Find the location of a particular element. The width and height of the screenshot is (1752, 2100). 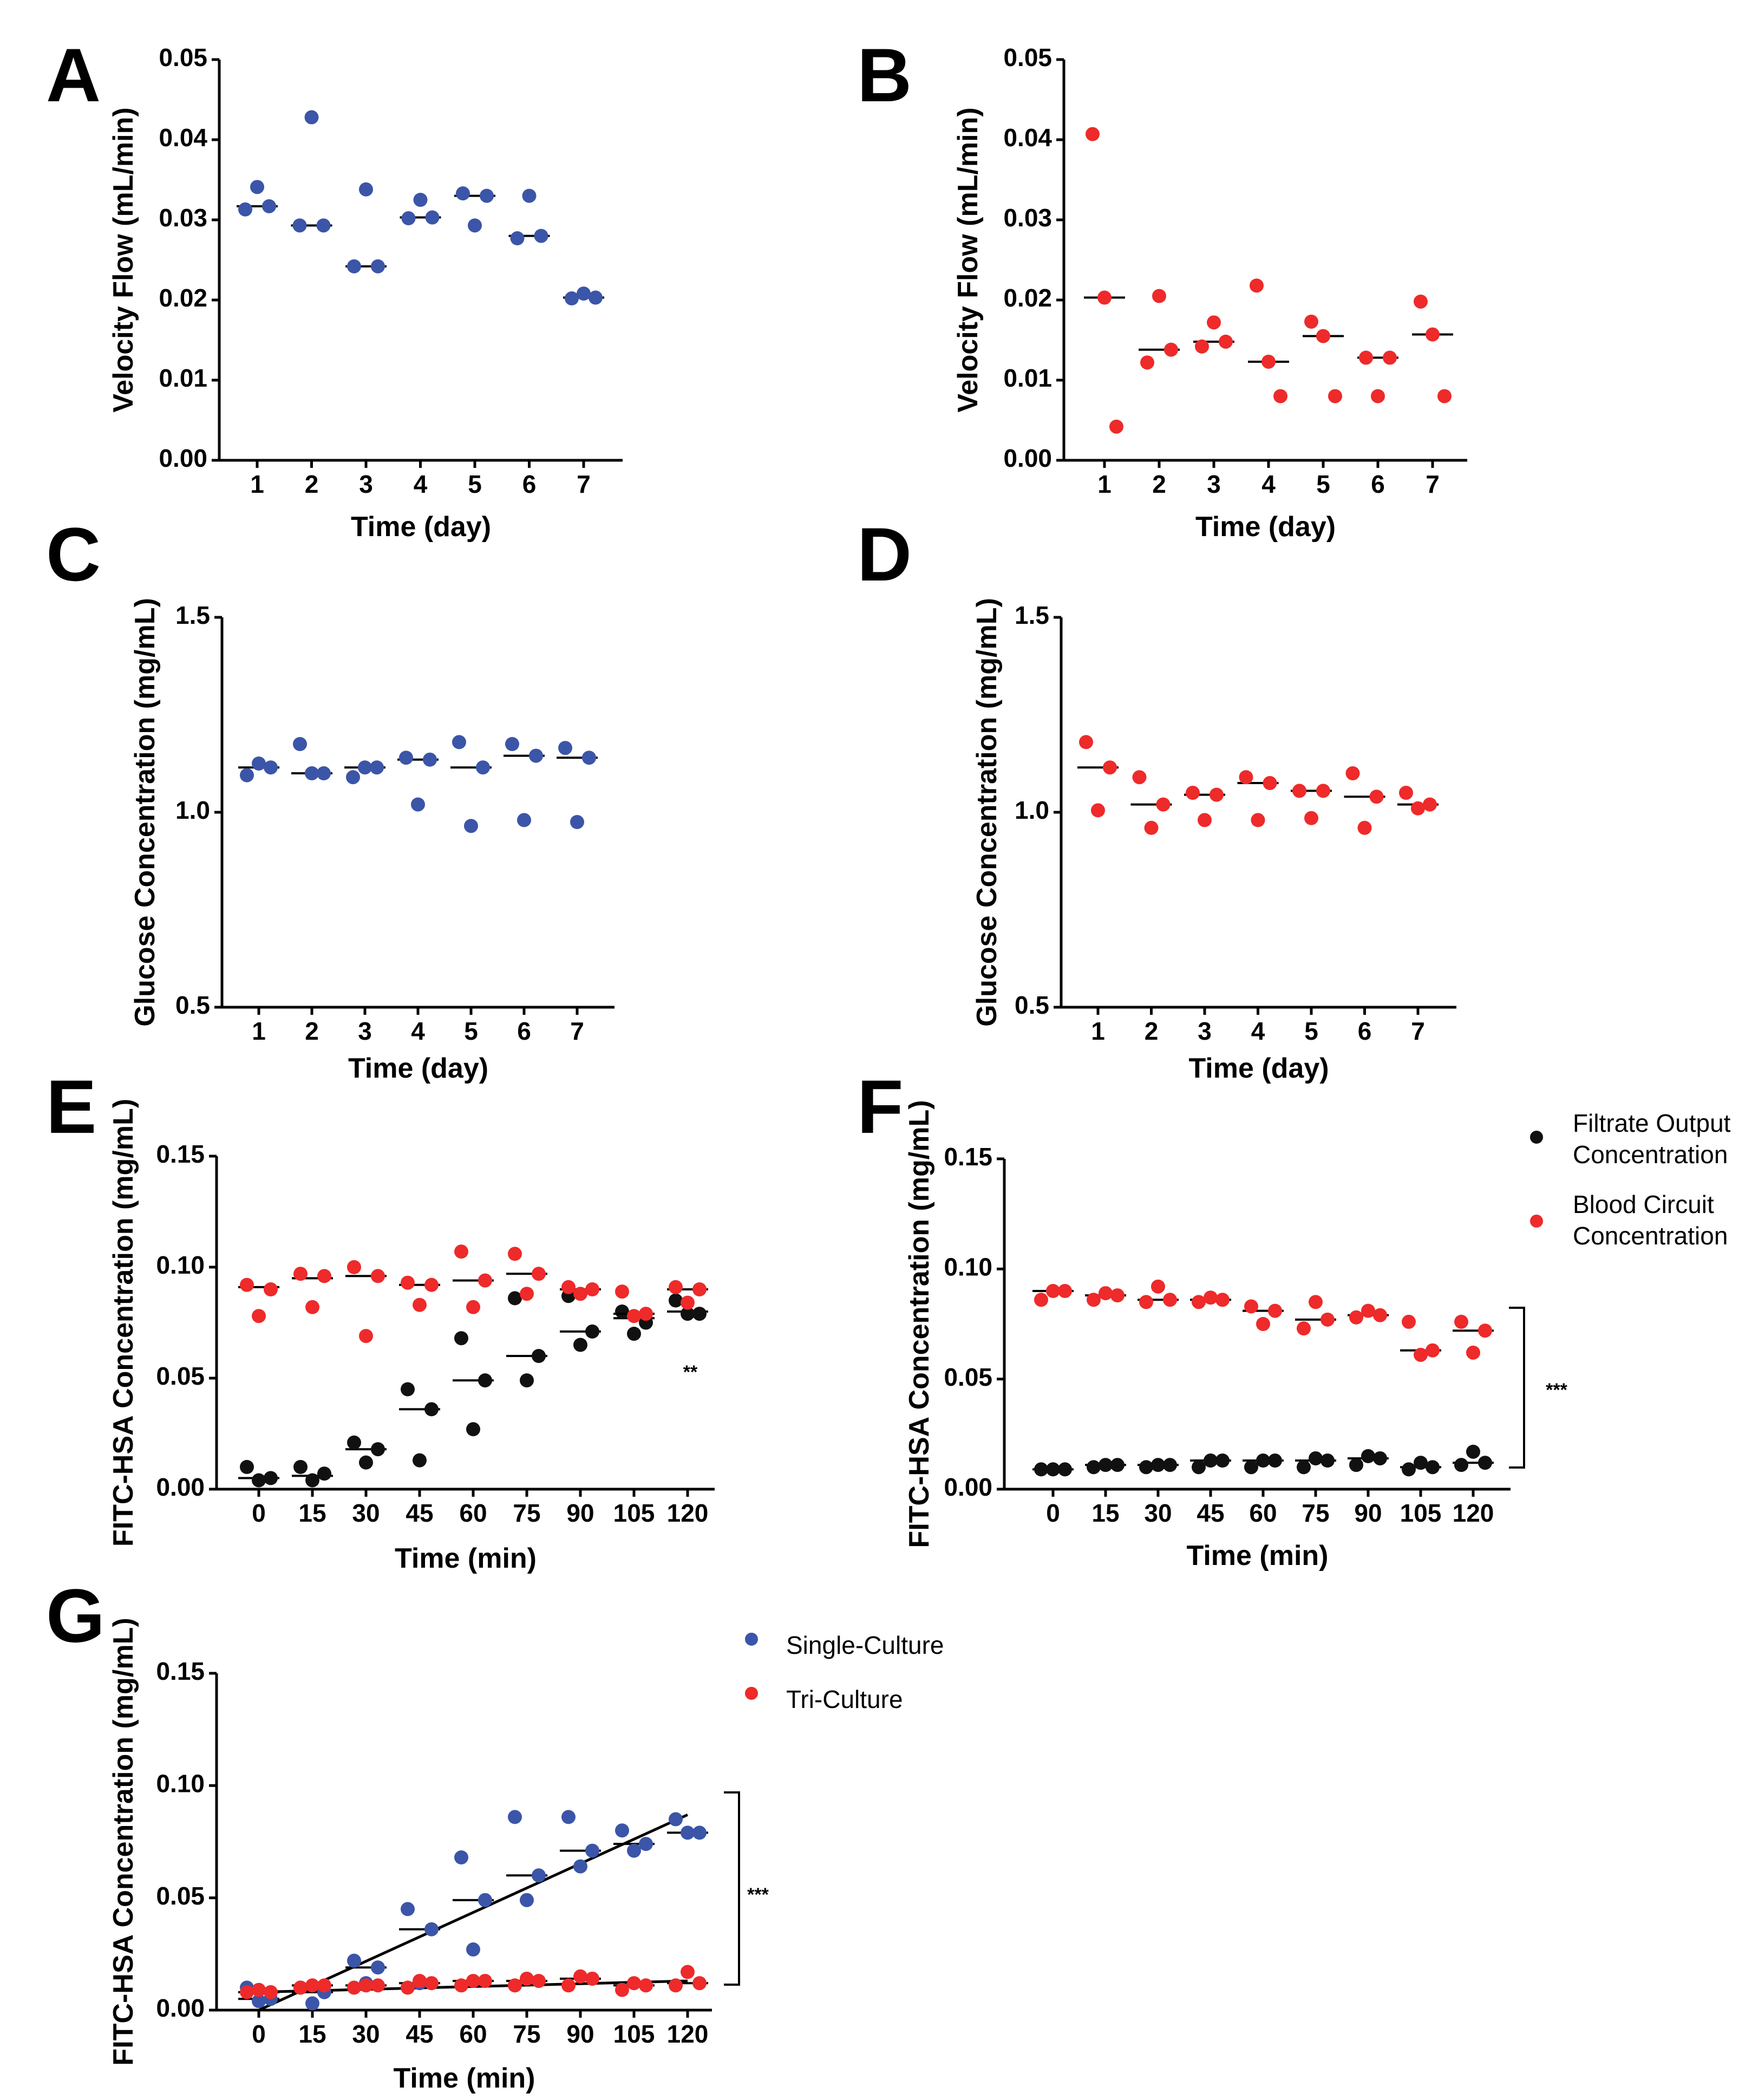

y-tick-label: 0.04 is located at coordinates (183, 137).